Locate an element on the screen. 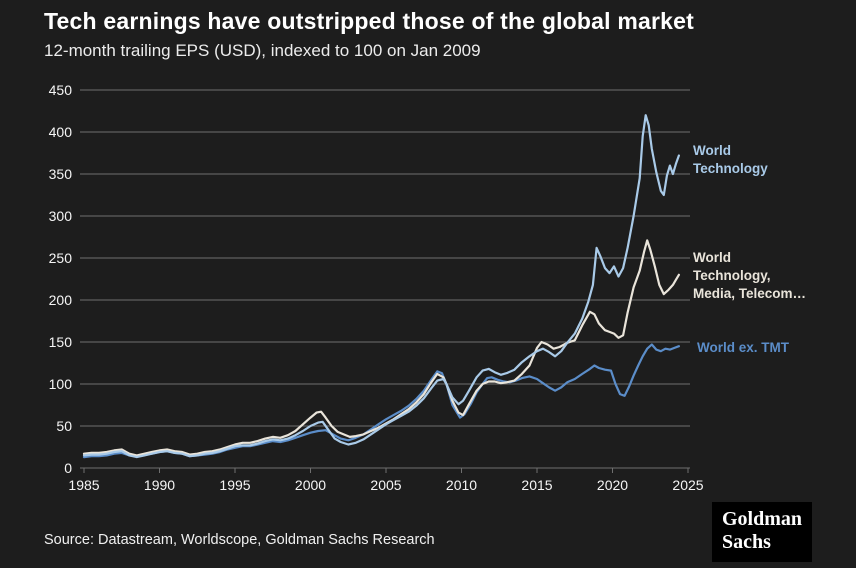 This screenshot has height=568, width=856. y-tick-label: 200 is located at coordinates (61, 300).